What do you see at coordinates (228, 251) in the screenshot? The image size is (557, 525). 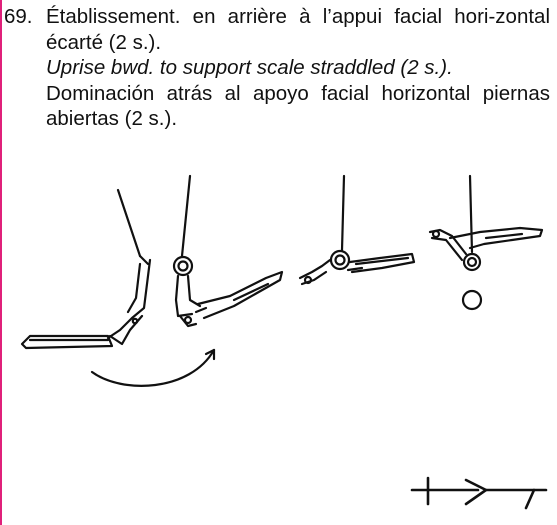 I see `gymnast-phase-2-icon` at bounding box center [228, 251].